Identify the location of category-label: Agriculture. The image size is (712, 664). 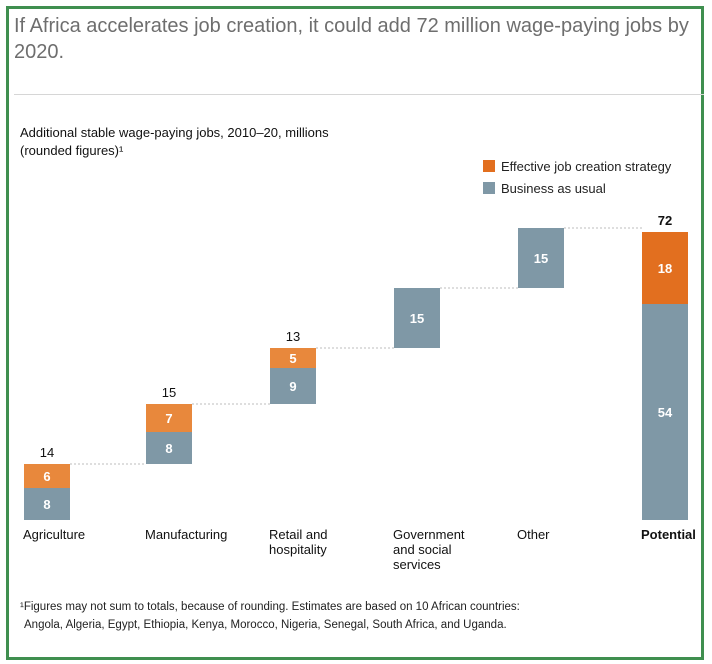
(54, 534).